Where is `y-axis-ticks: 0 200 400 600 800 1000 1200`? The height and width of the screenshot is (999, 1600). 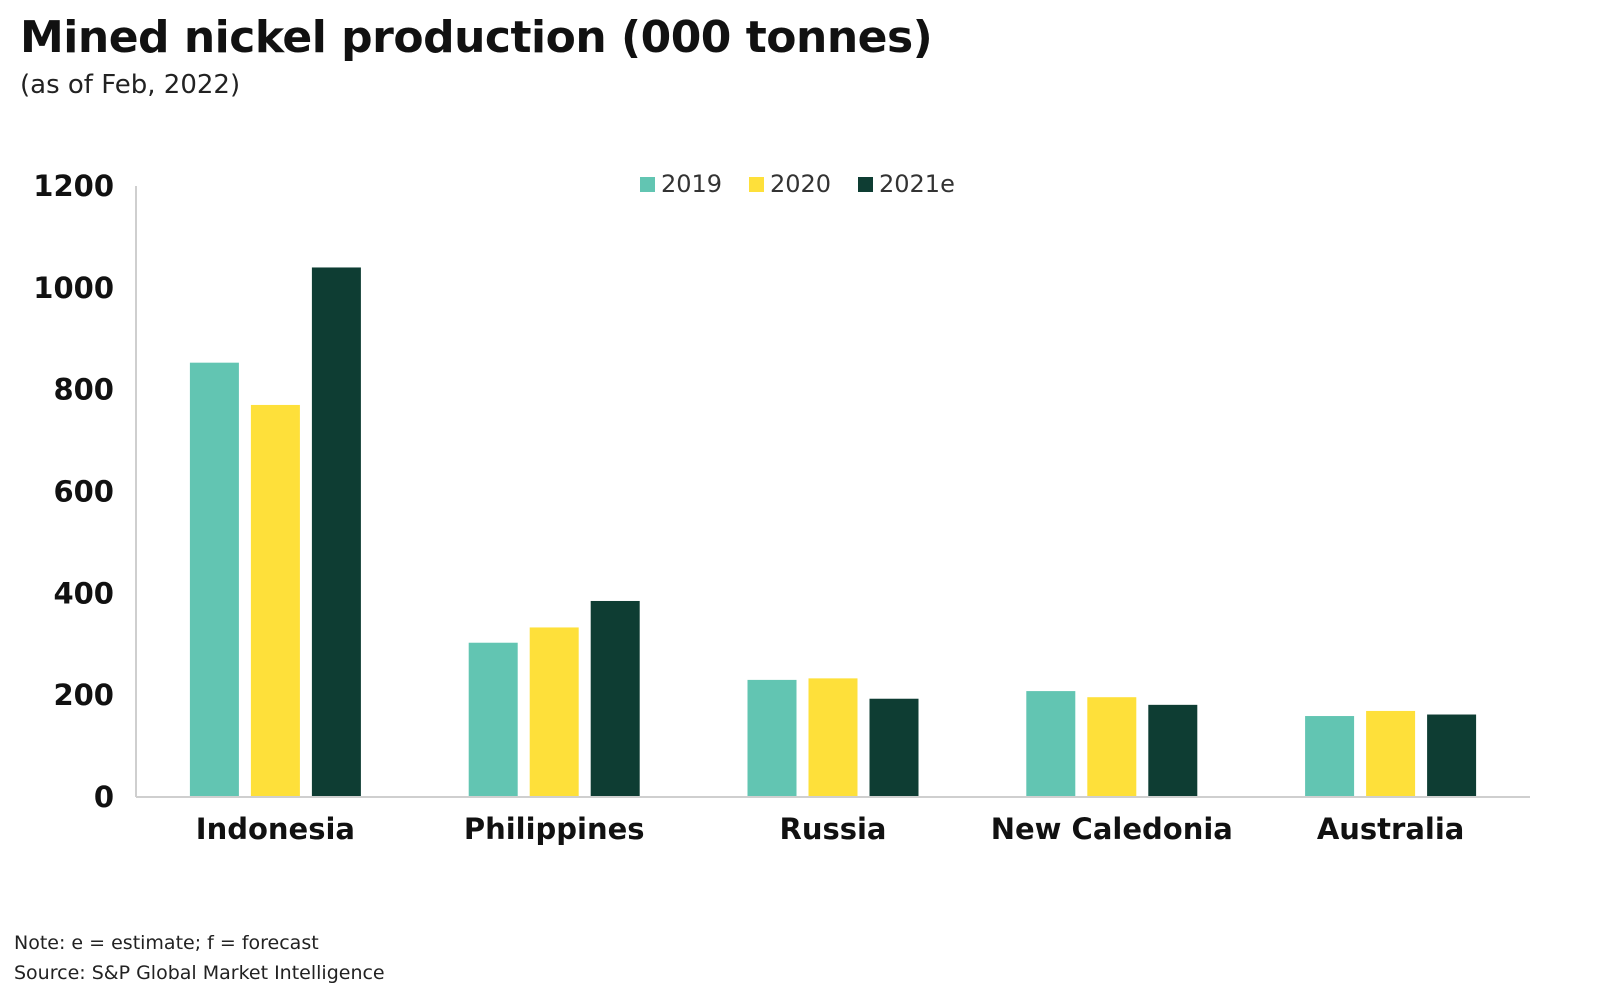 y-axis-ticks: 0 200 400 600 800 1000 1200 is located at coordinates (73, 491).